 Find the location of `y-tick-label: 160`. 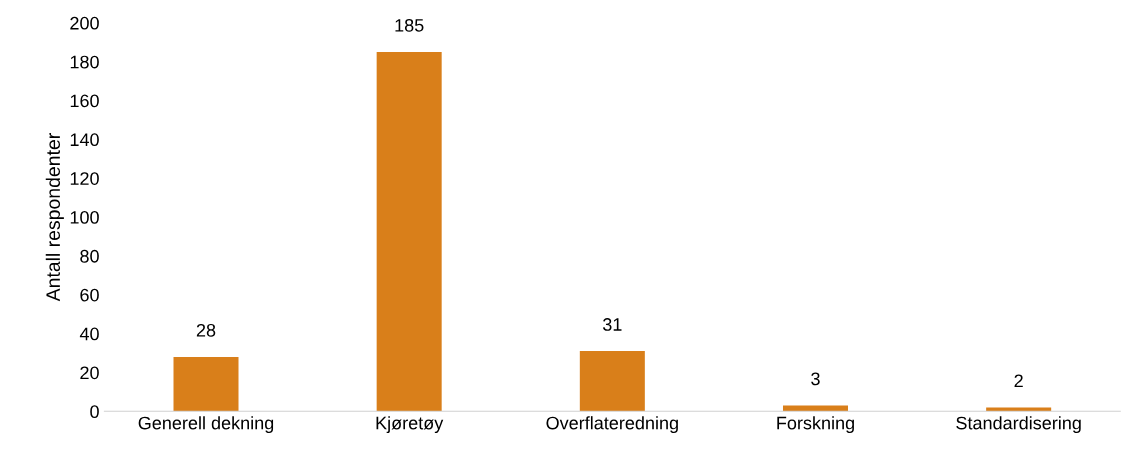

y-tick-label: 160 is located at coordinates (84, 101).